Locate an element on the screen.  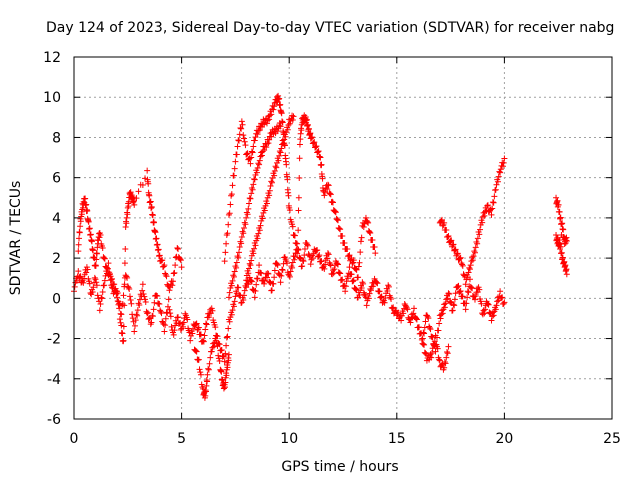
series-troughs is located at coordinates (321, 366).